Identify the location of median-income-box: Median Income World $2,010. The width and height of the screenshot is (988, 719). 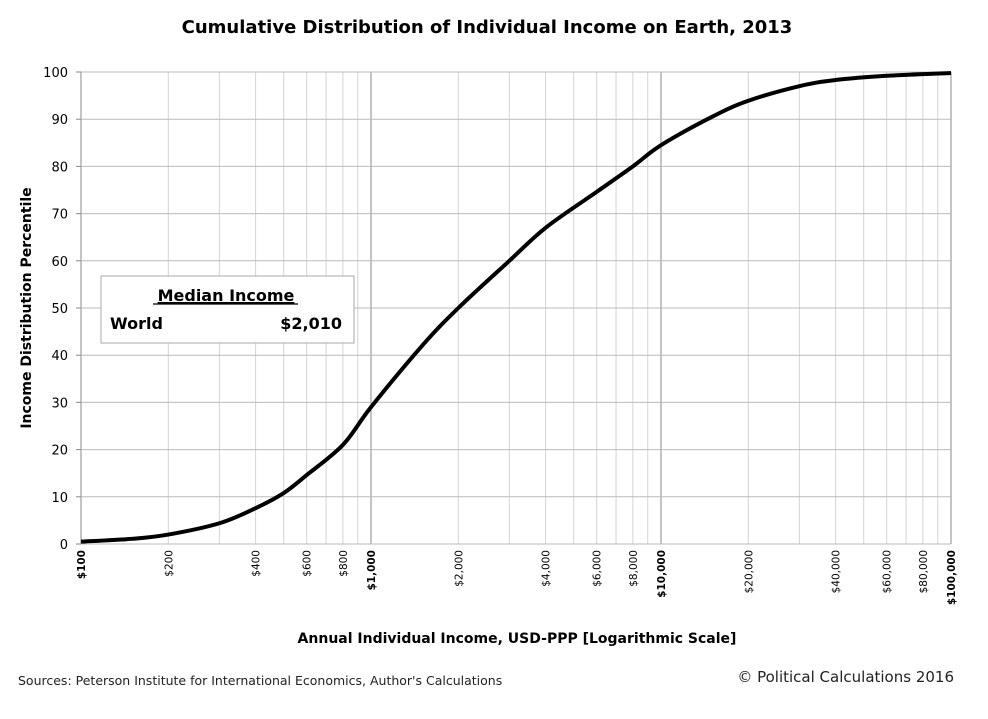
(227, 309).